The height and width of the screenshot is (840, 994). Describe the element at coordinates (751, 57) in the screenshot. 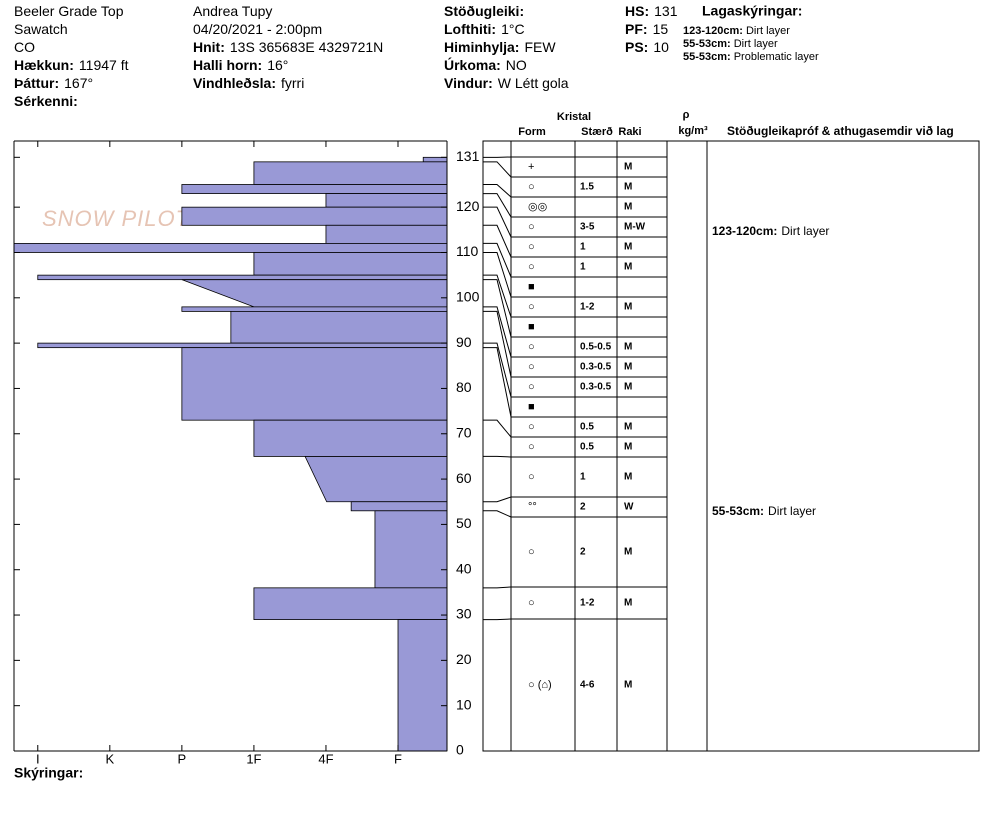

I see `legend-item: 55-53cm: Problematic layer` at that location.